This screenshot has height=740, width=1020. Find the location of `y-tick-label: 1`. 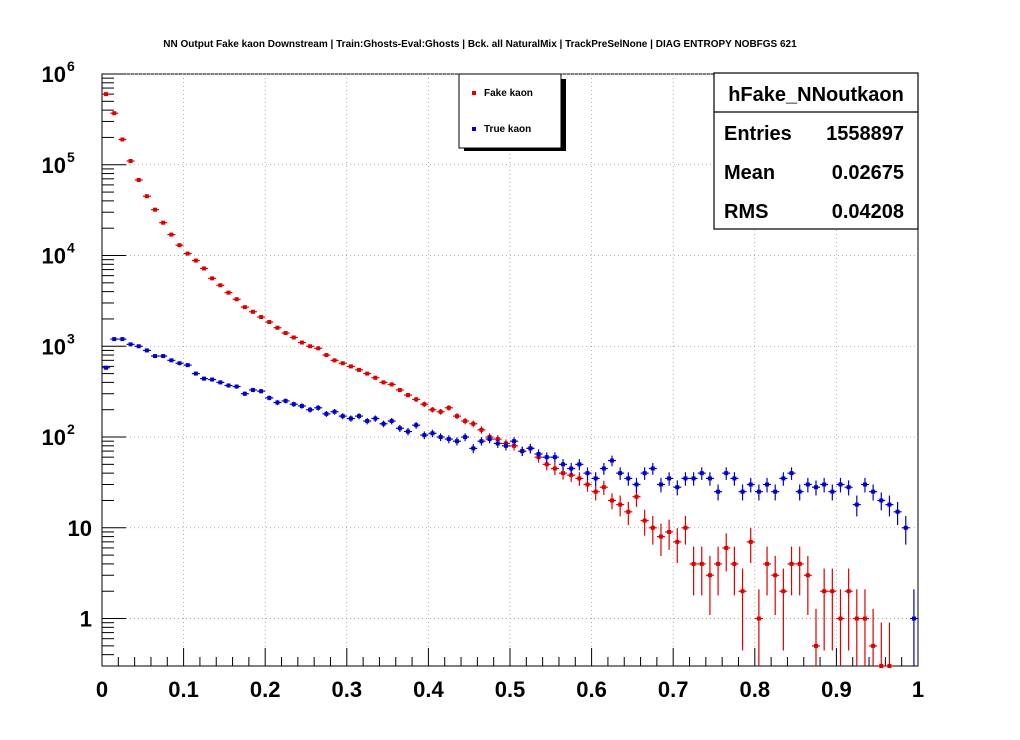

y-tick-label: 1 is located at coordinates (86, 619).